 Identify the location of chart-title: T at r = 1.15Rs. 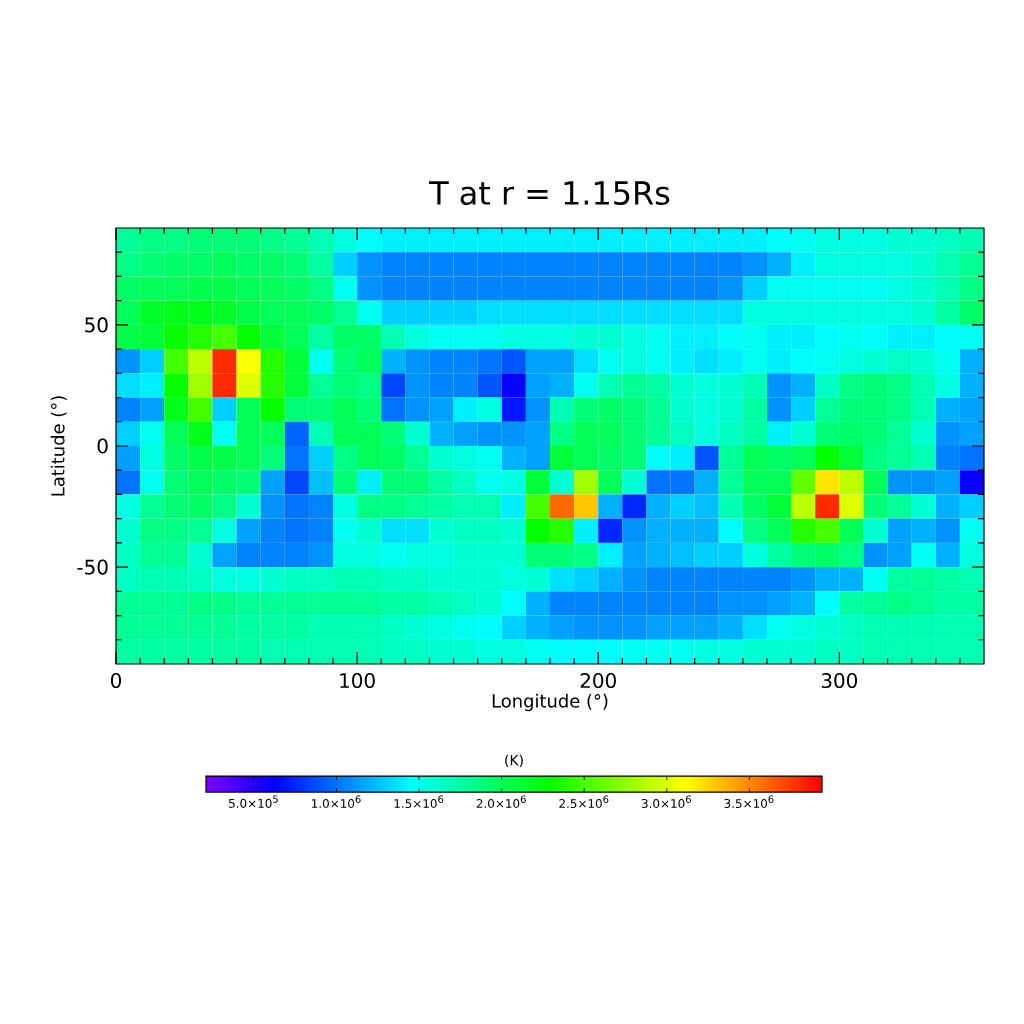
(549, 193).